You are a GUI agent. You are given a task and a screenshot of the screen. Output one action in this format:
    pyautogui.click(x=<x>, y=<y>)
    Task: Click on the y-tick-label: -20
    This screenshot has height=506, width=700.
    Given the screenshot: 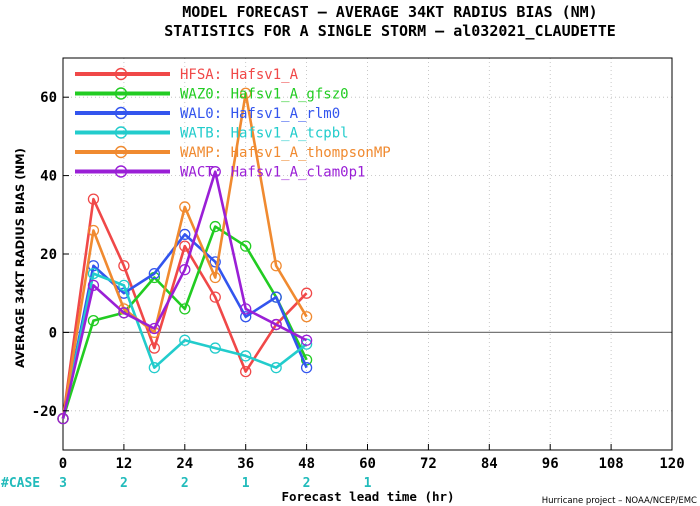 What is the action you would take?
    pyautogui.click(x=44, y=412)
    